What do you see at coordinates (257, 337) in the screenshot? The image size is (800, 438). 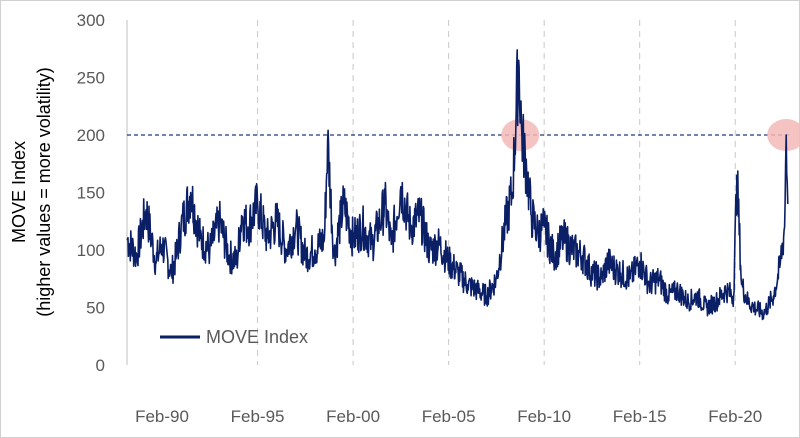 I see `legend-label: MOVE Index` at bounding box center [257, 337].